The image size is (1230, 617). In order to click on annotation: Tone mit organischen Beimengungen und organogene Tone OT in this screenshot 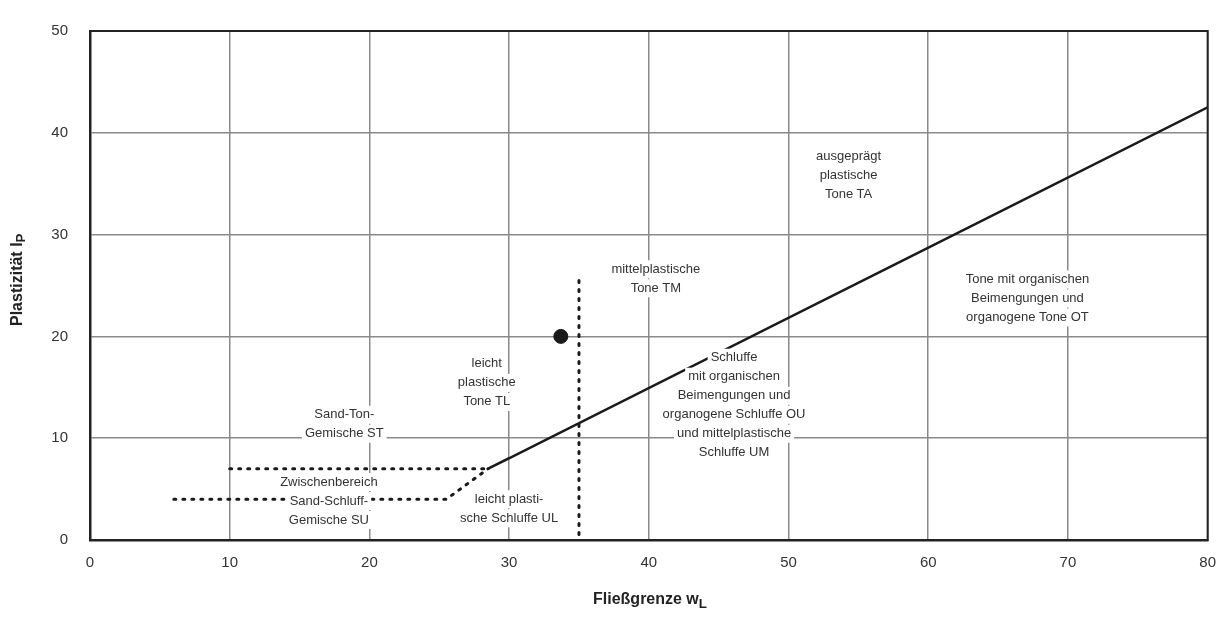, I will do `click(1027, 297)`.